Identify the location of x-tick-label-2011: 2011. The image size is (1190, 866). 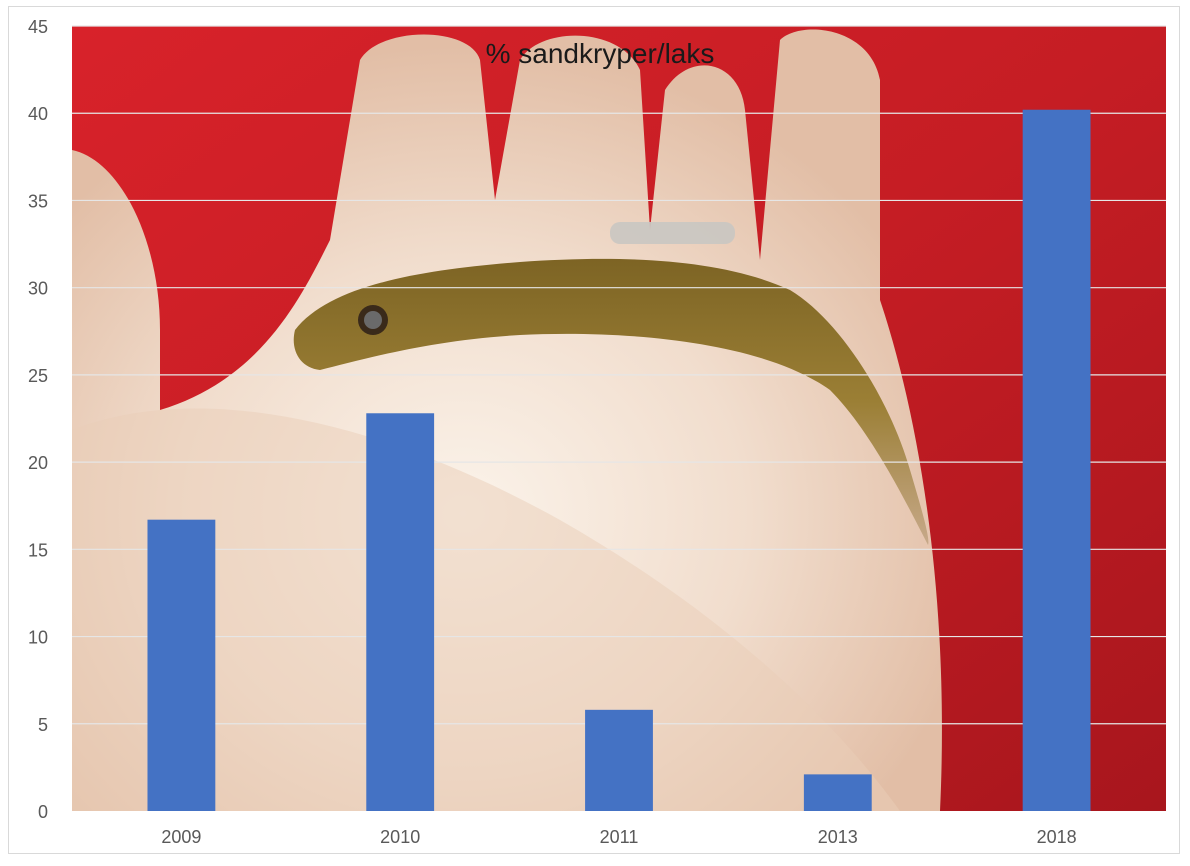
(619, 837).